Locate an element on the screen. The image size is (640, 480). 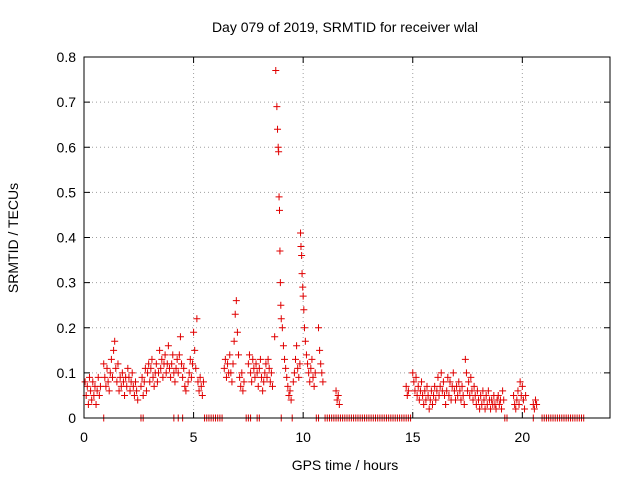
y-tick-label: 0.1 is located at coordinates (67, 373).